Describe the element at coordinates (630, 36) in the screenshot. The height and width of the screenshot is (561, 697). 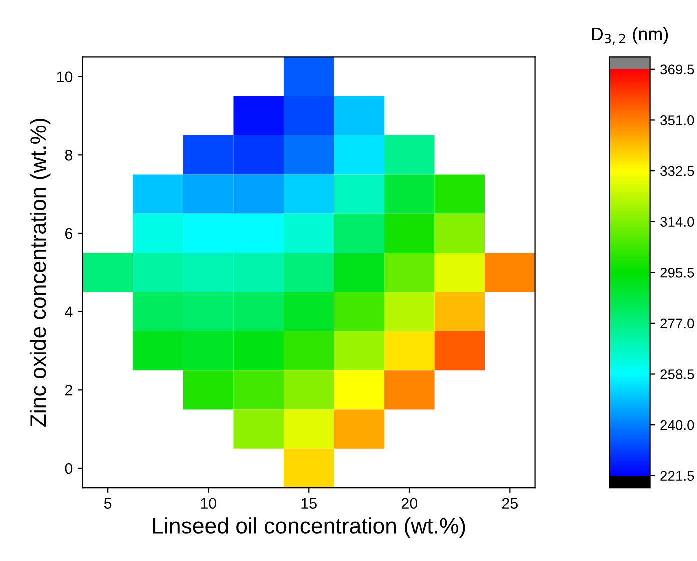
I see `color-bar-title: D$_{3,2}$ (nm)` at that location.